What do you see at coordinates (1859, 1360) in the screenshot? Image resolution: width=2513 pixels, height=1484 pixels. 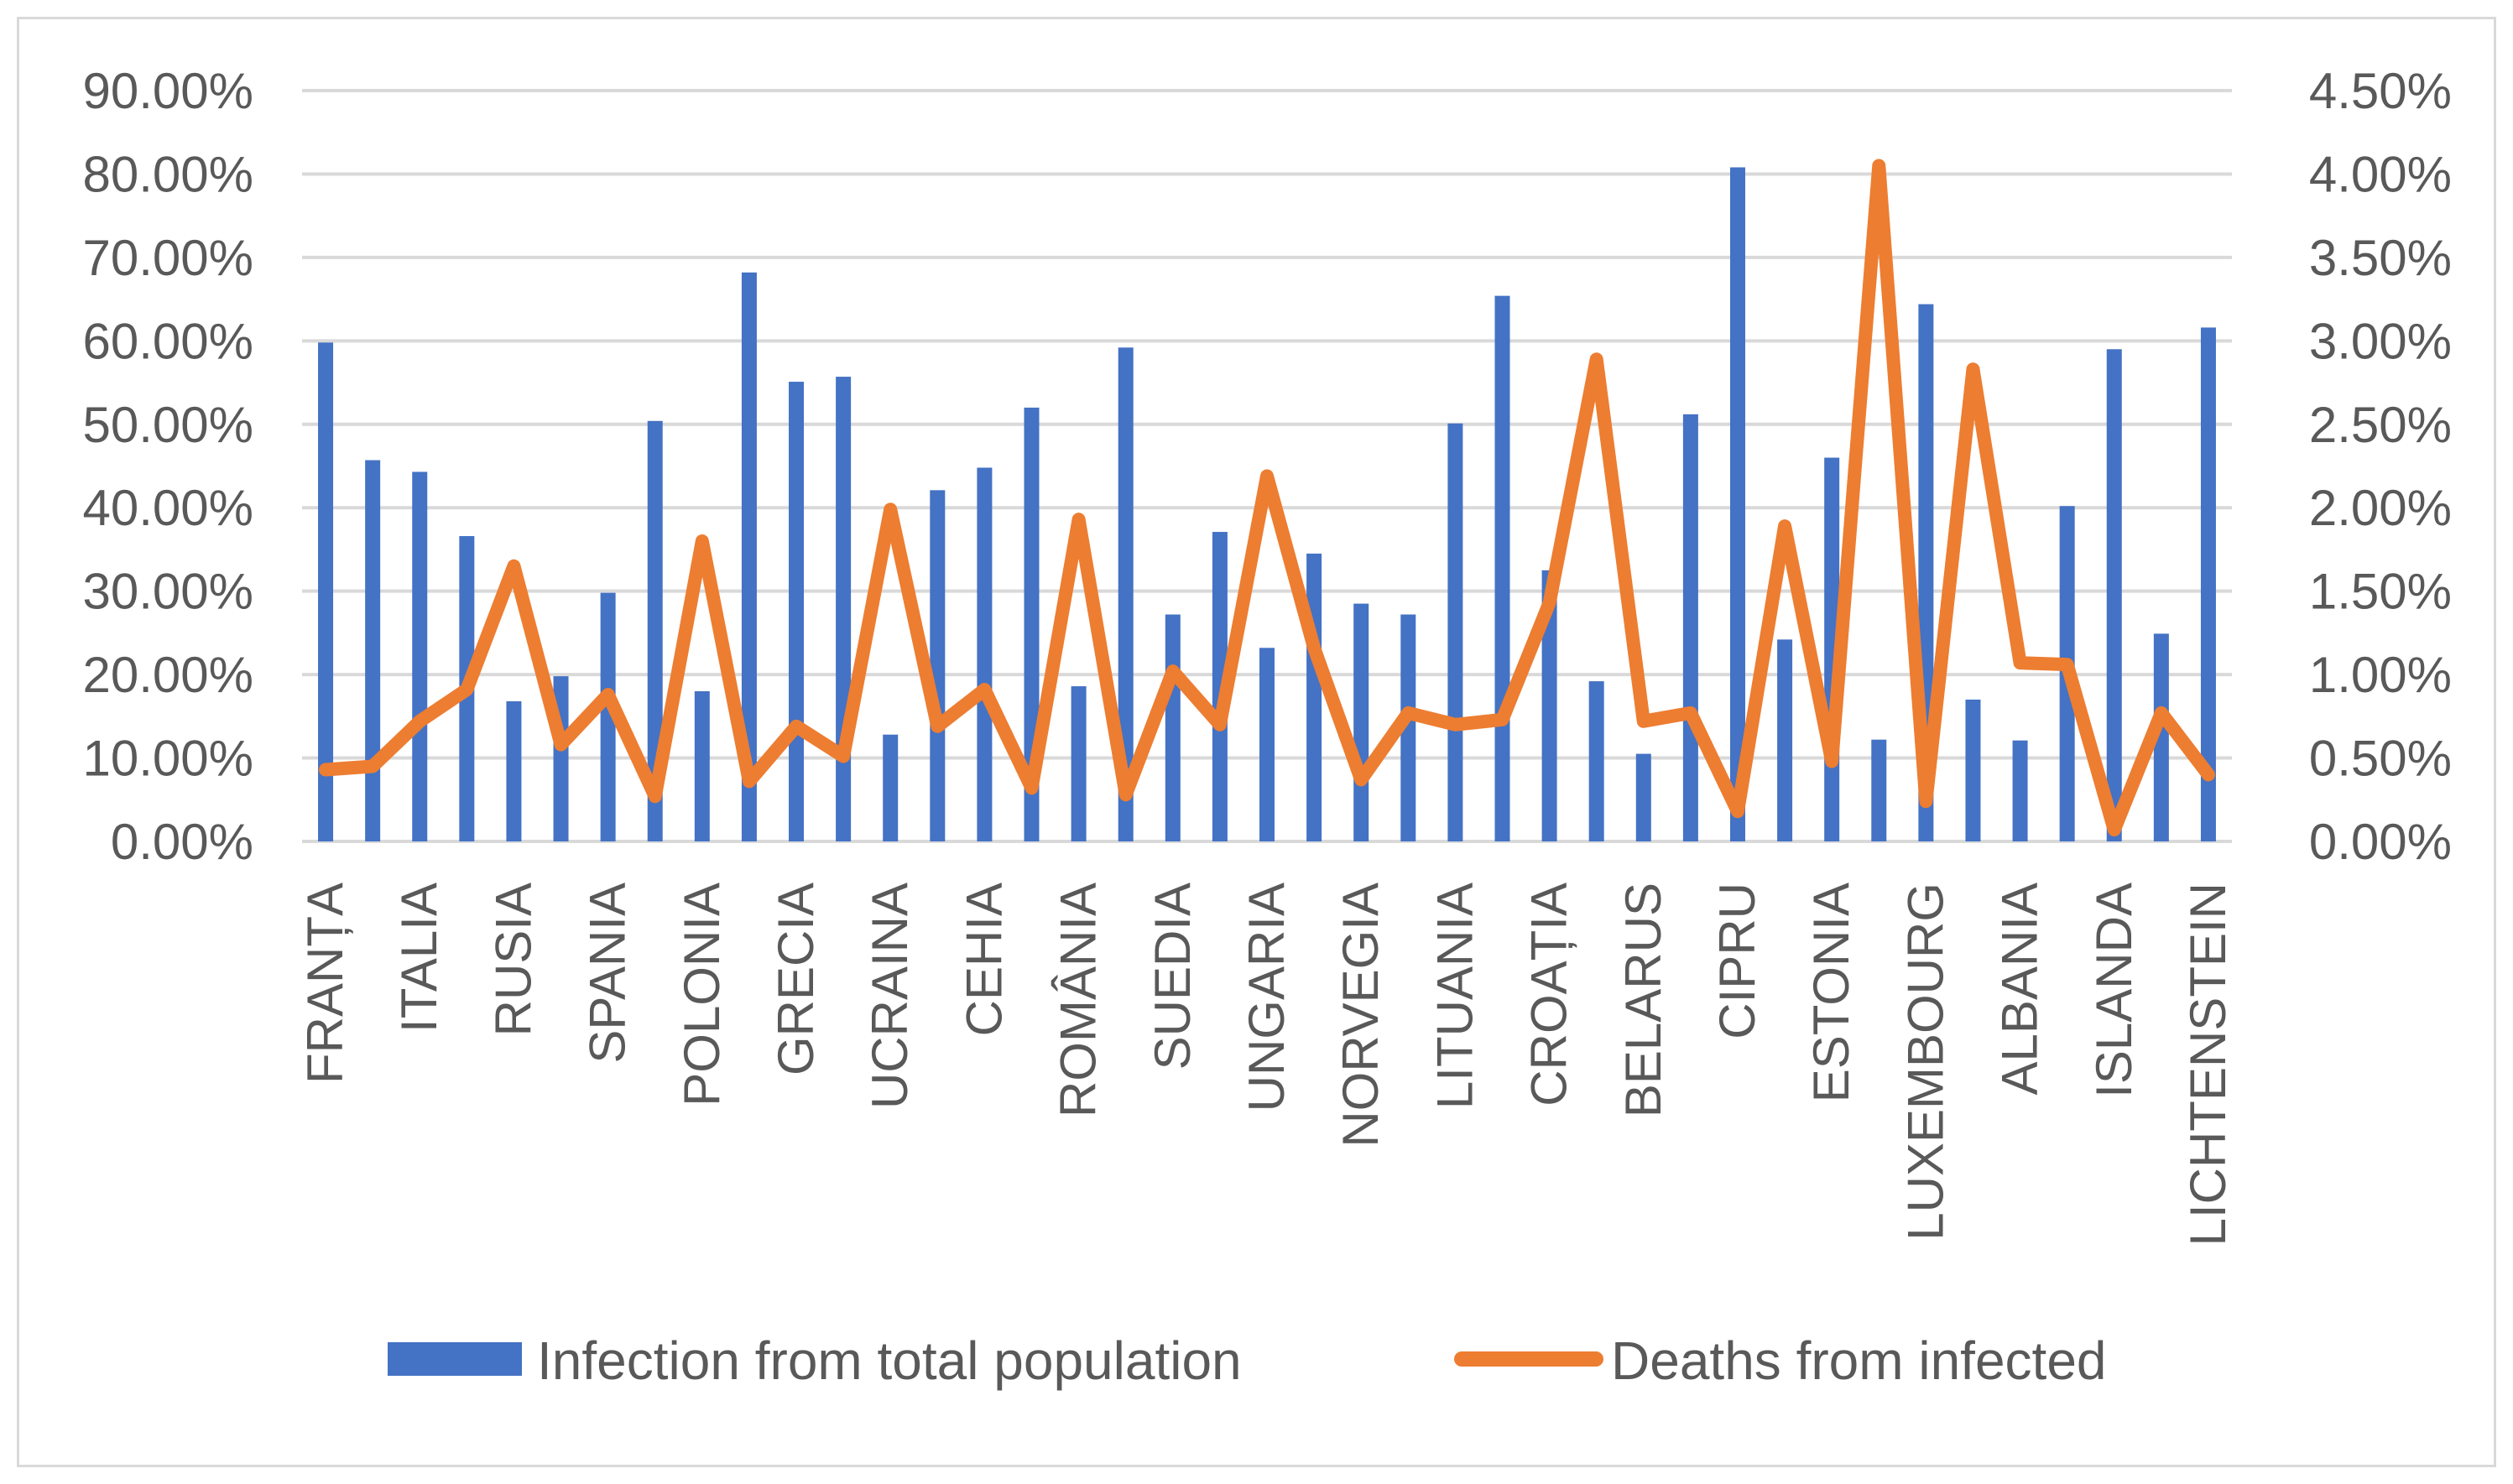 I see `legend-label-deaths: Deaths from infected` at bounding box center [1859, 1360].